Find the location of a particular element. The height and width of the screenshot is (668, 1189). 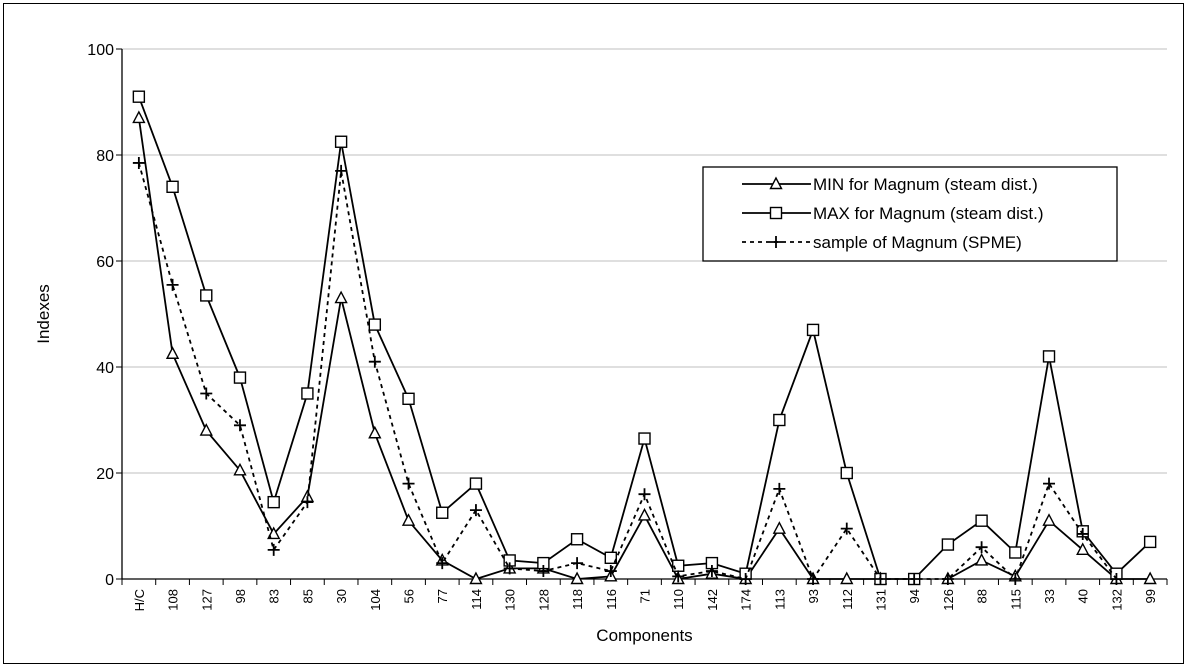

legend-label: sample of Magnum (SPME) is located at coordinates (917, 242).